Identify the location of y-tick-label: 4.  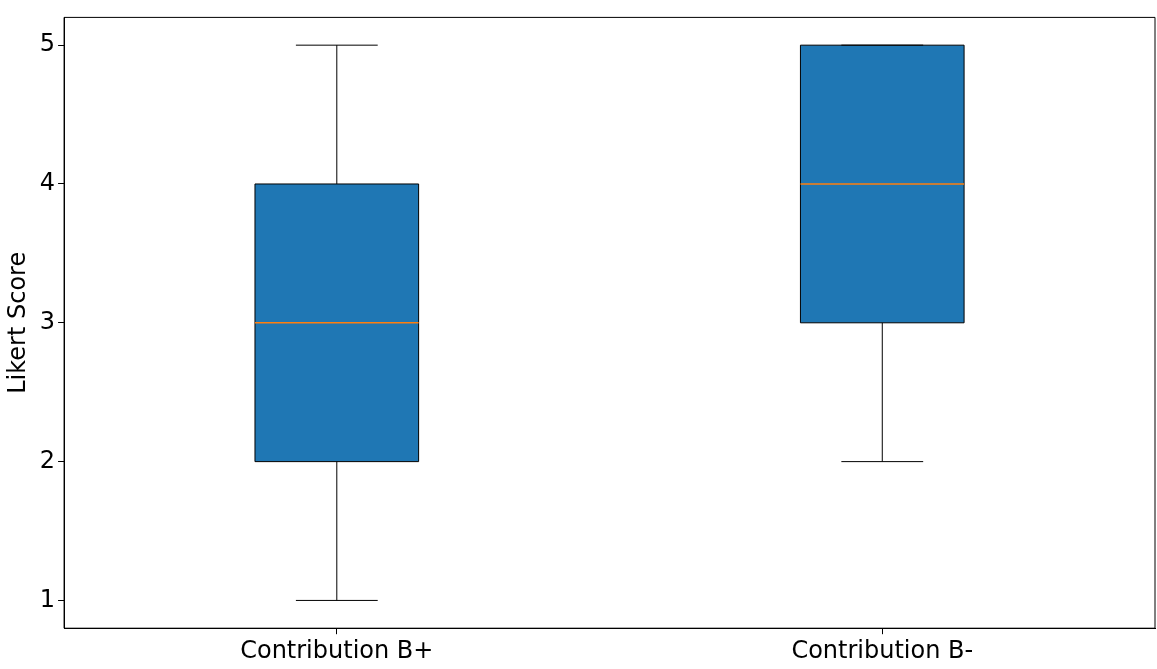
(47, 182).